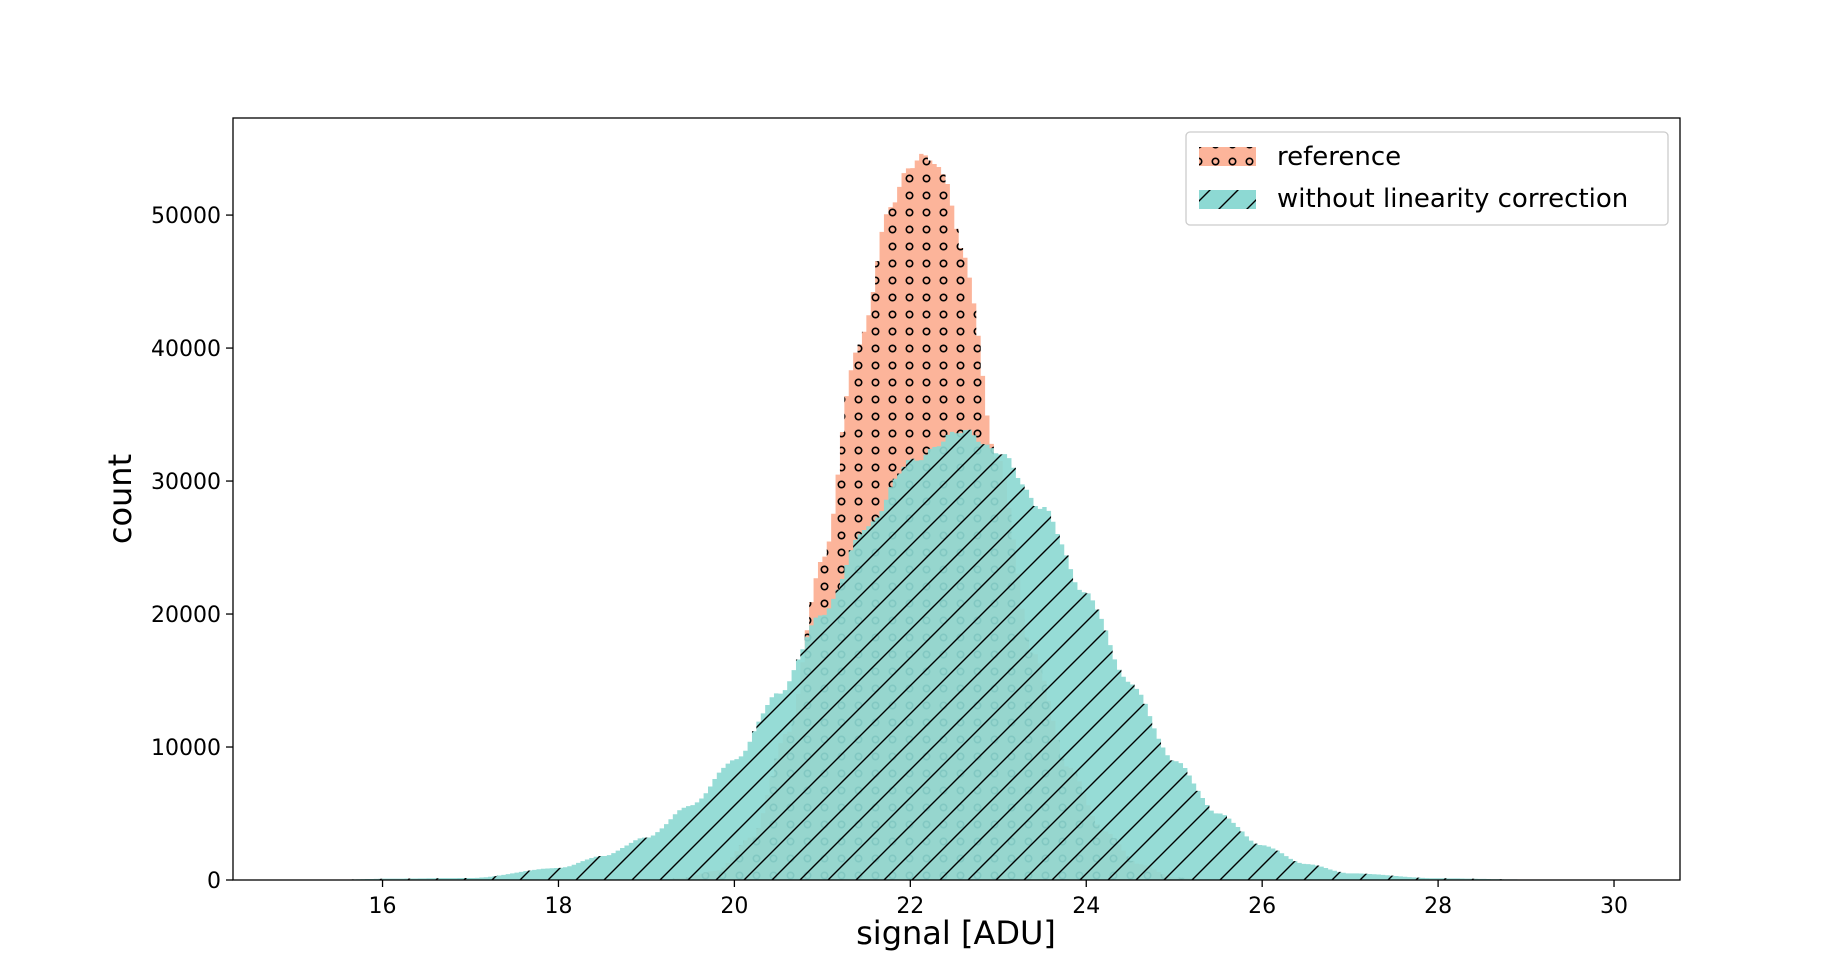  I want to click on x-tick-label: 28, so click(1438, 906).